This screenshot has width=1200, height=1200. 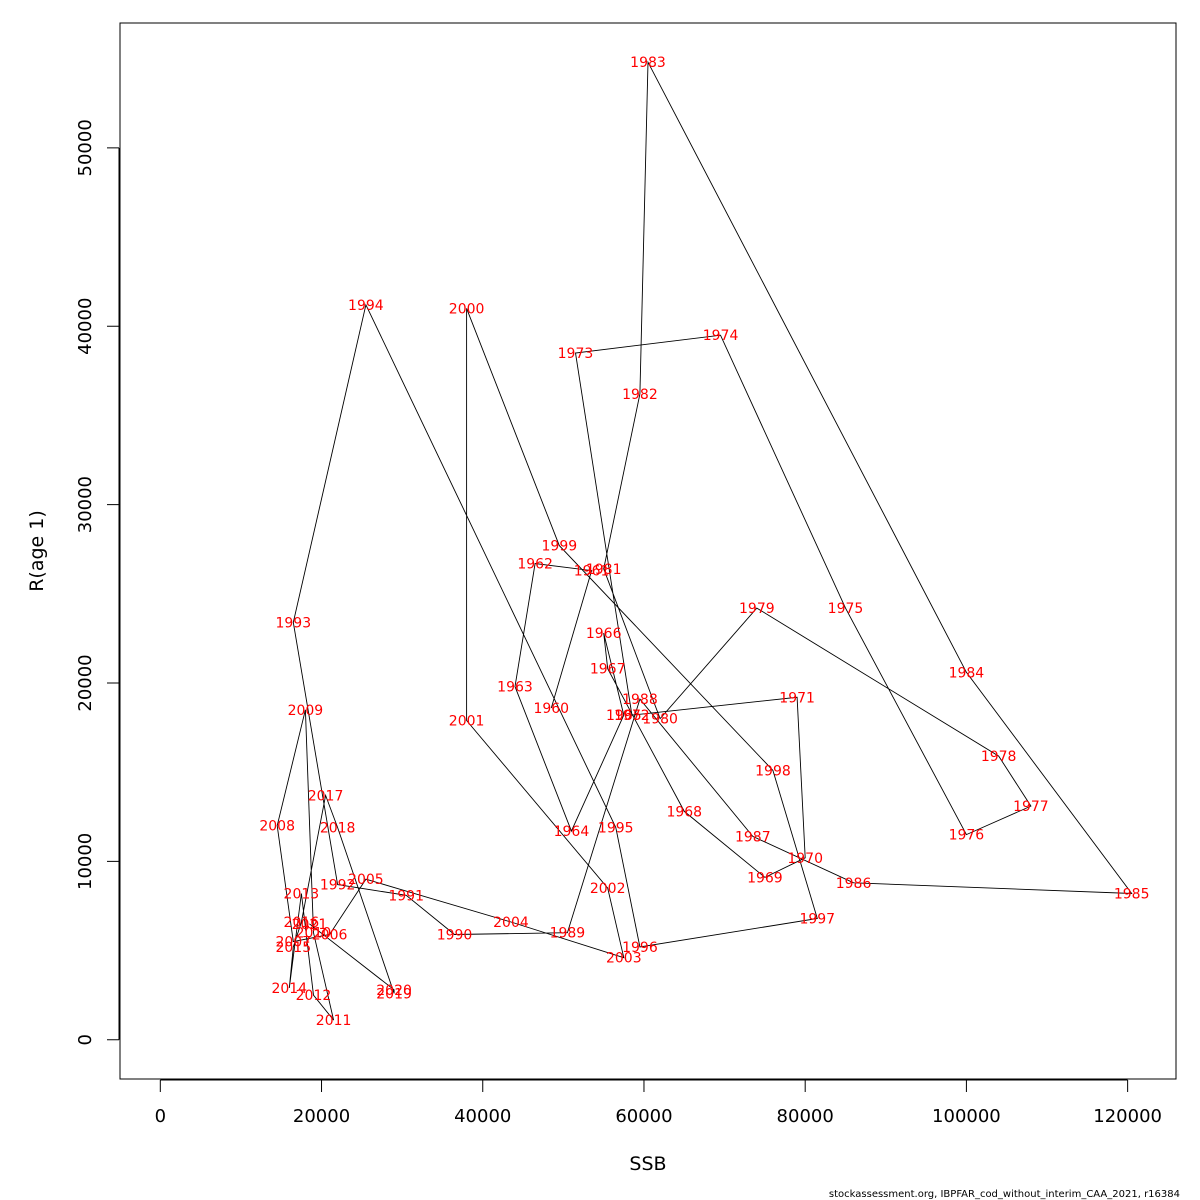 I want to click on point-label-2003: 2003, so click(x=624, y=959).